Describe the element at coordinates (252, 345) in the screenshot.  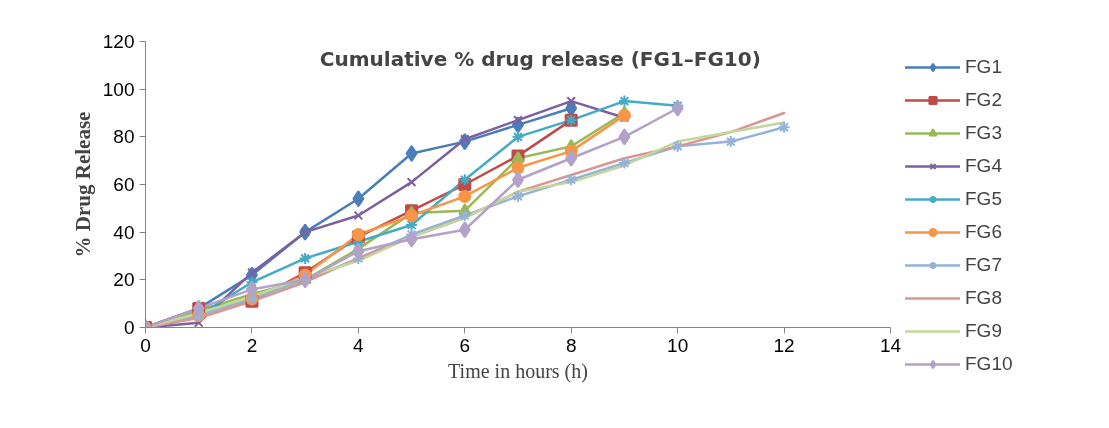
I see `x-tick-label: 2` at that location.